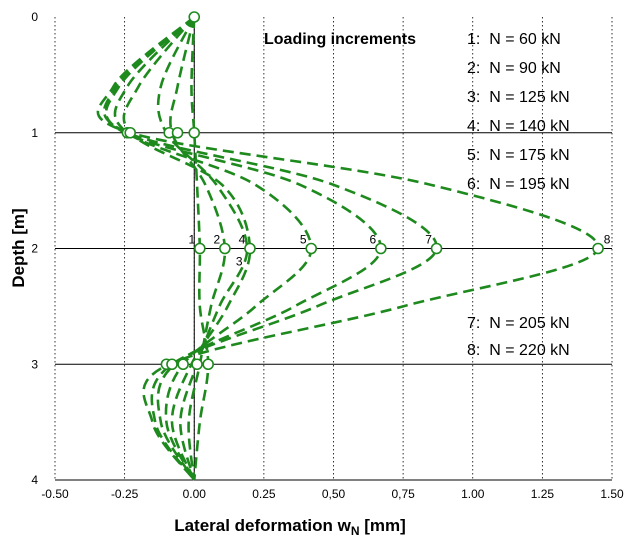 This screenshot has height=546, width=627. I want to click on legend-title: Loading increments, so click(340, 39).